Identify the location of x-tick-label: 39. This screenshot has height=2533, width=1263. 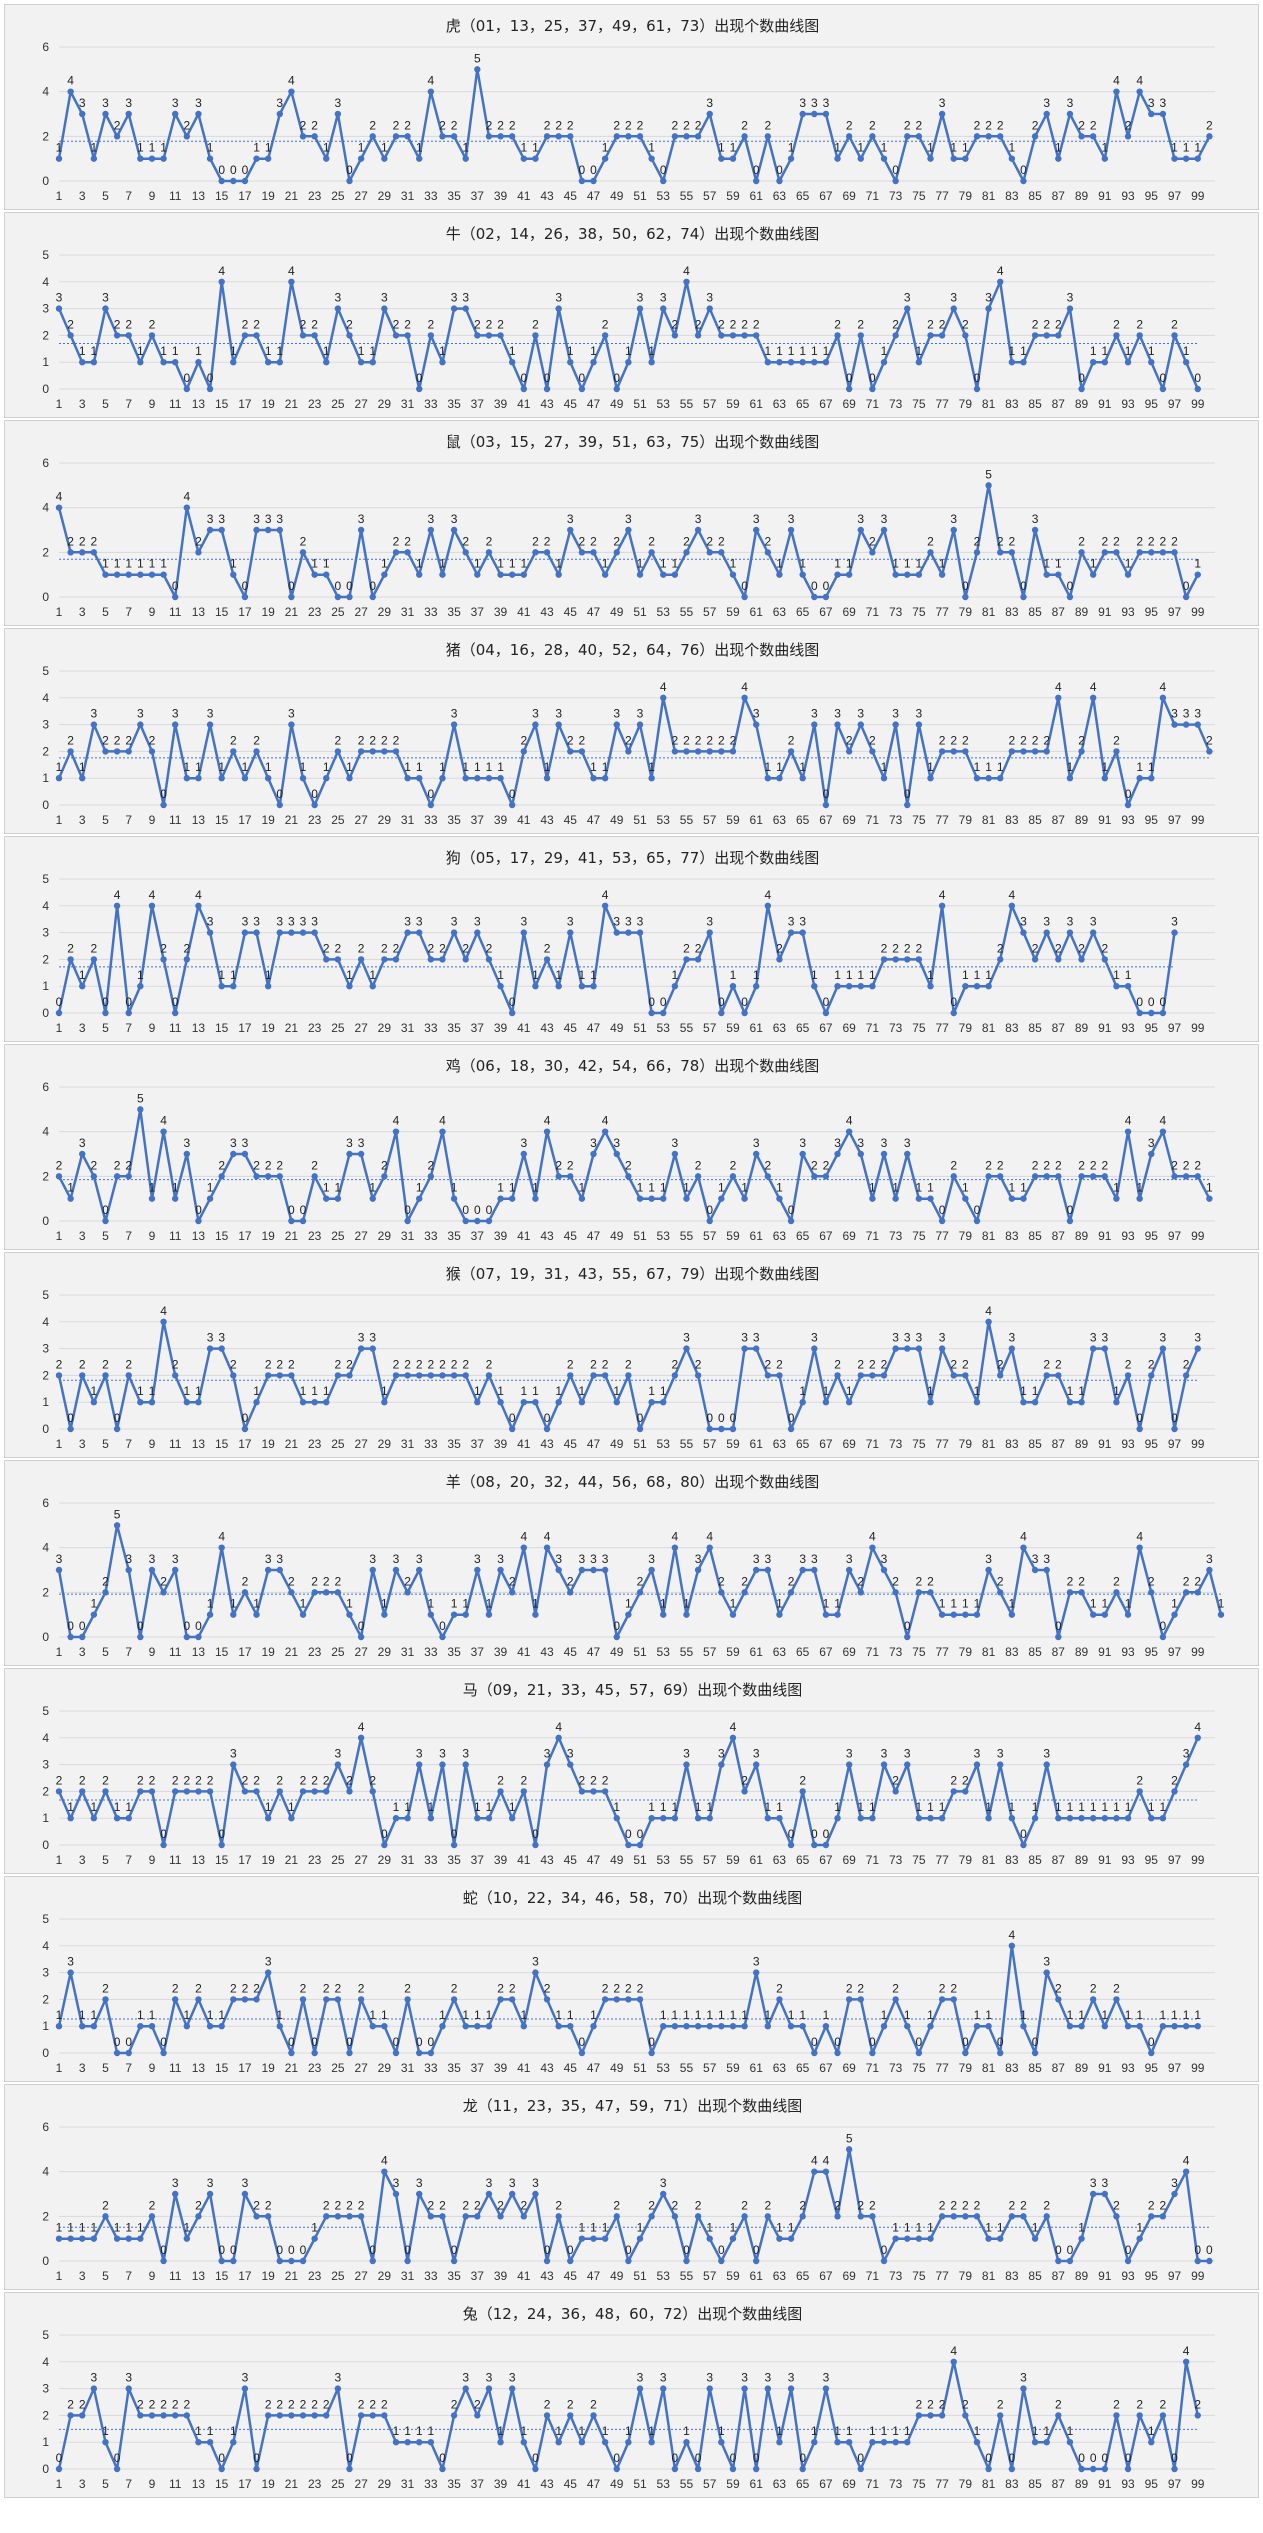
(501, 1236).